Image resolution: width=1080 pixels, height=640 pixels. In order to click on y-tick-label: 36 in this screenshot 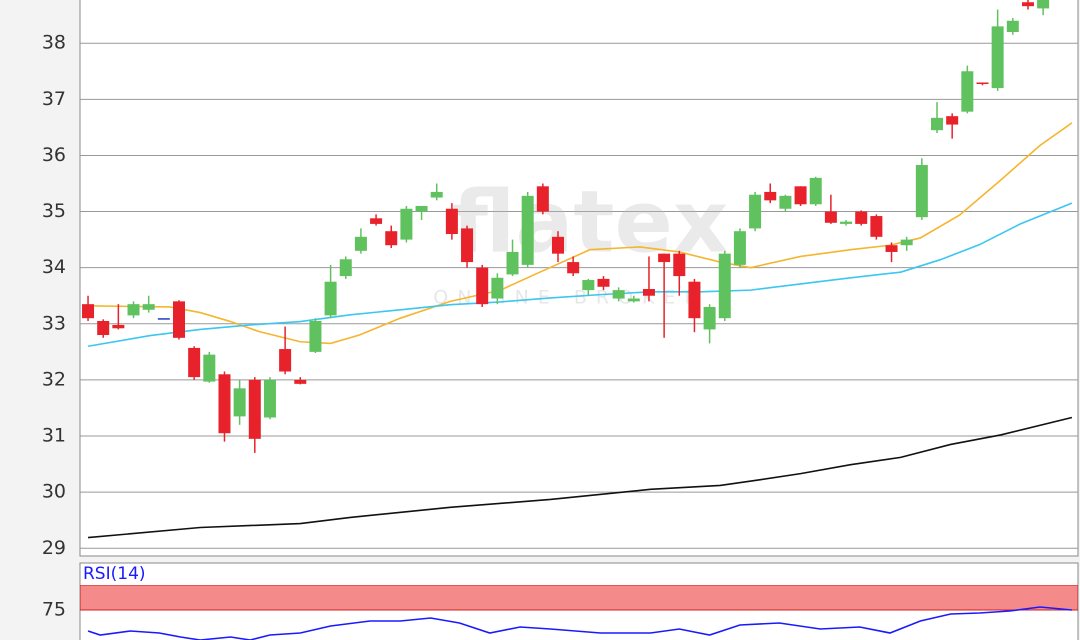, I will do `click(54, 155)`.